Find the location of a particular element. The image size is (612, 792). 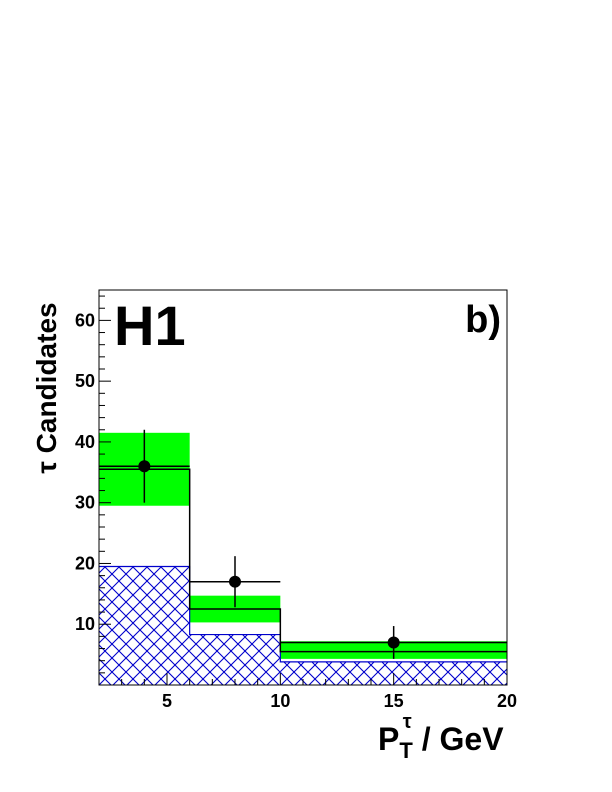

x-axis-title: PTτ / GeV is located at coordinates (441, 737).